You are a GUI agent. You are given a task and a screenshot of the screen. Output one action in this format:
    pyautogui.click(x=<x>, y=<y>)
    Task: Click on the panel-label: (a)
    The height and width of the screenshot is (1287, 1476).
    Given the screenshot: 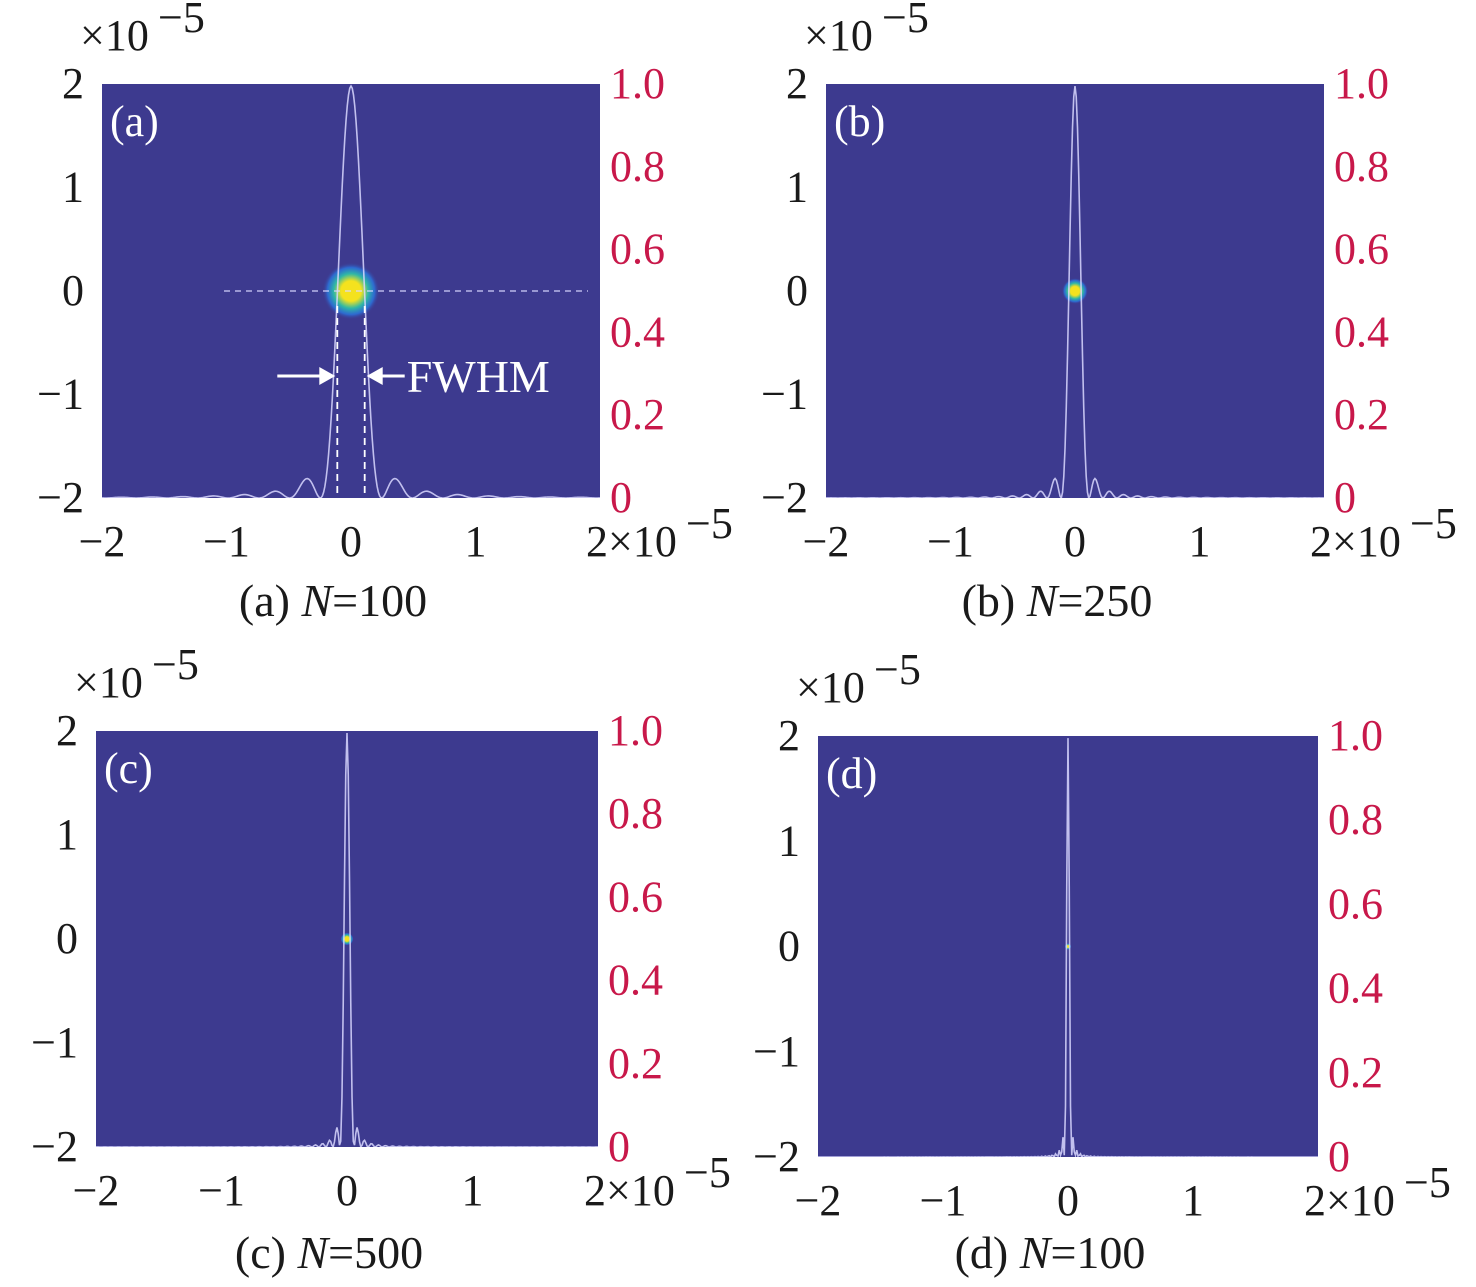 What is the action you would take?
    pyautogui.click(x=134, y=121)
    